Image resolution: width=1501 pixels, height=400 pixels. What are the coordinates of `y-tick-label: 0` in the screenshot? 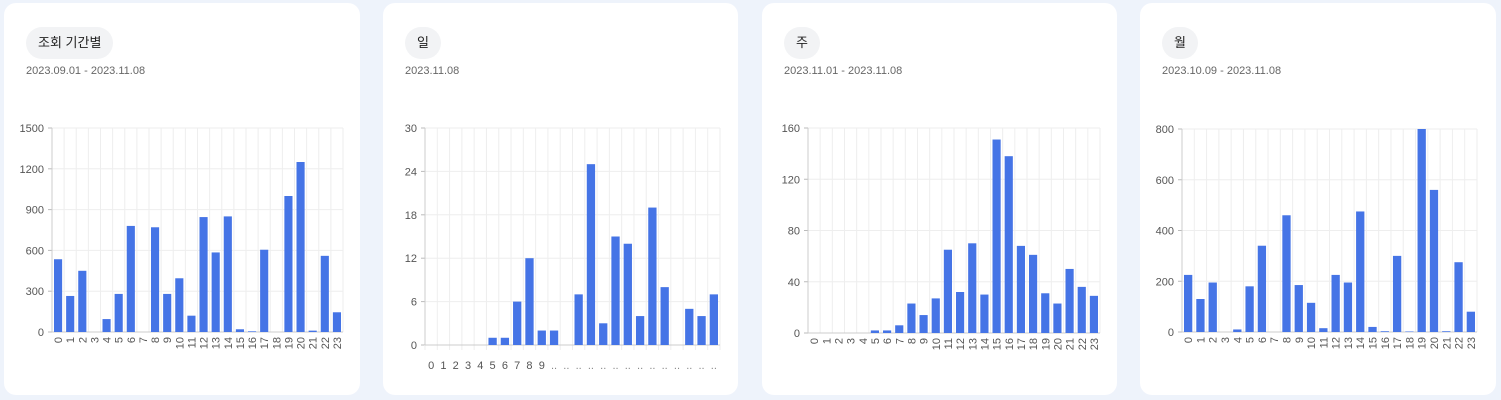 It's located at (41, 333).